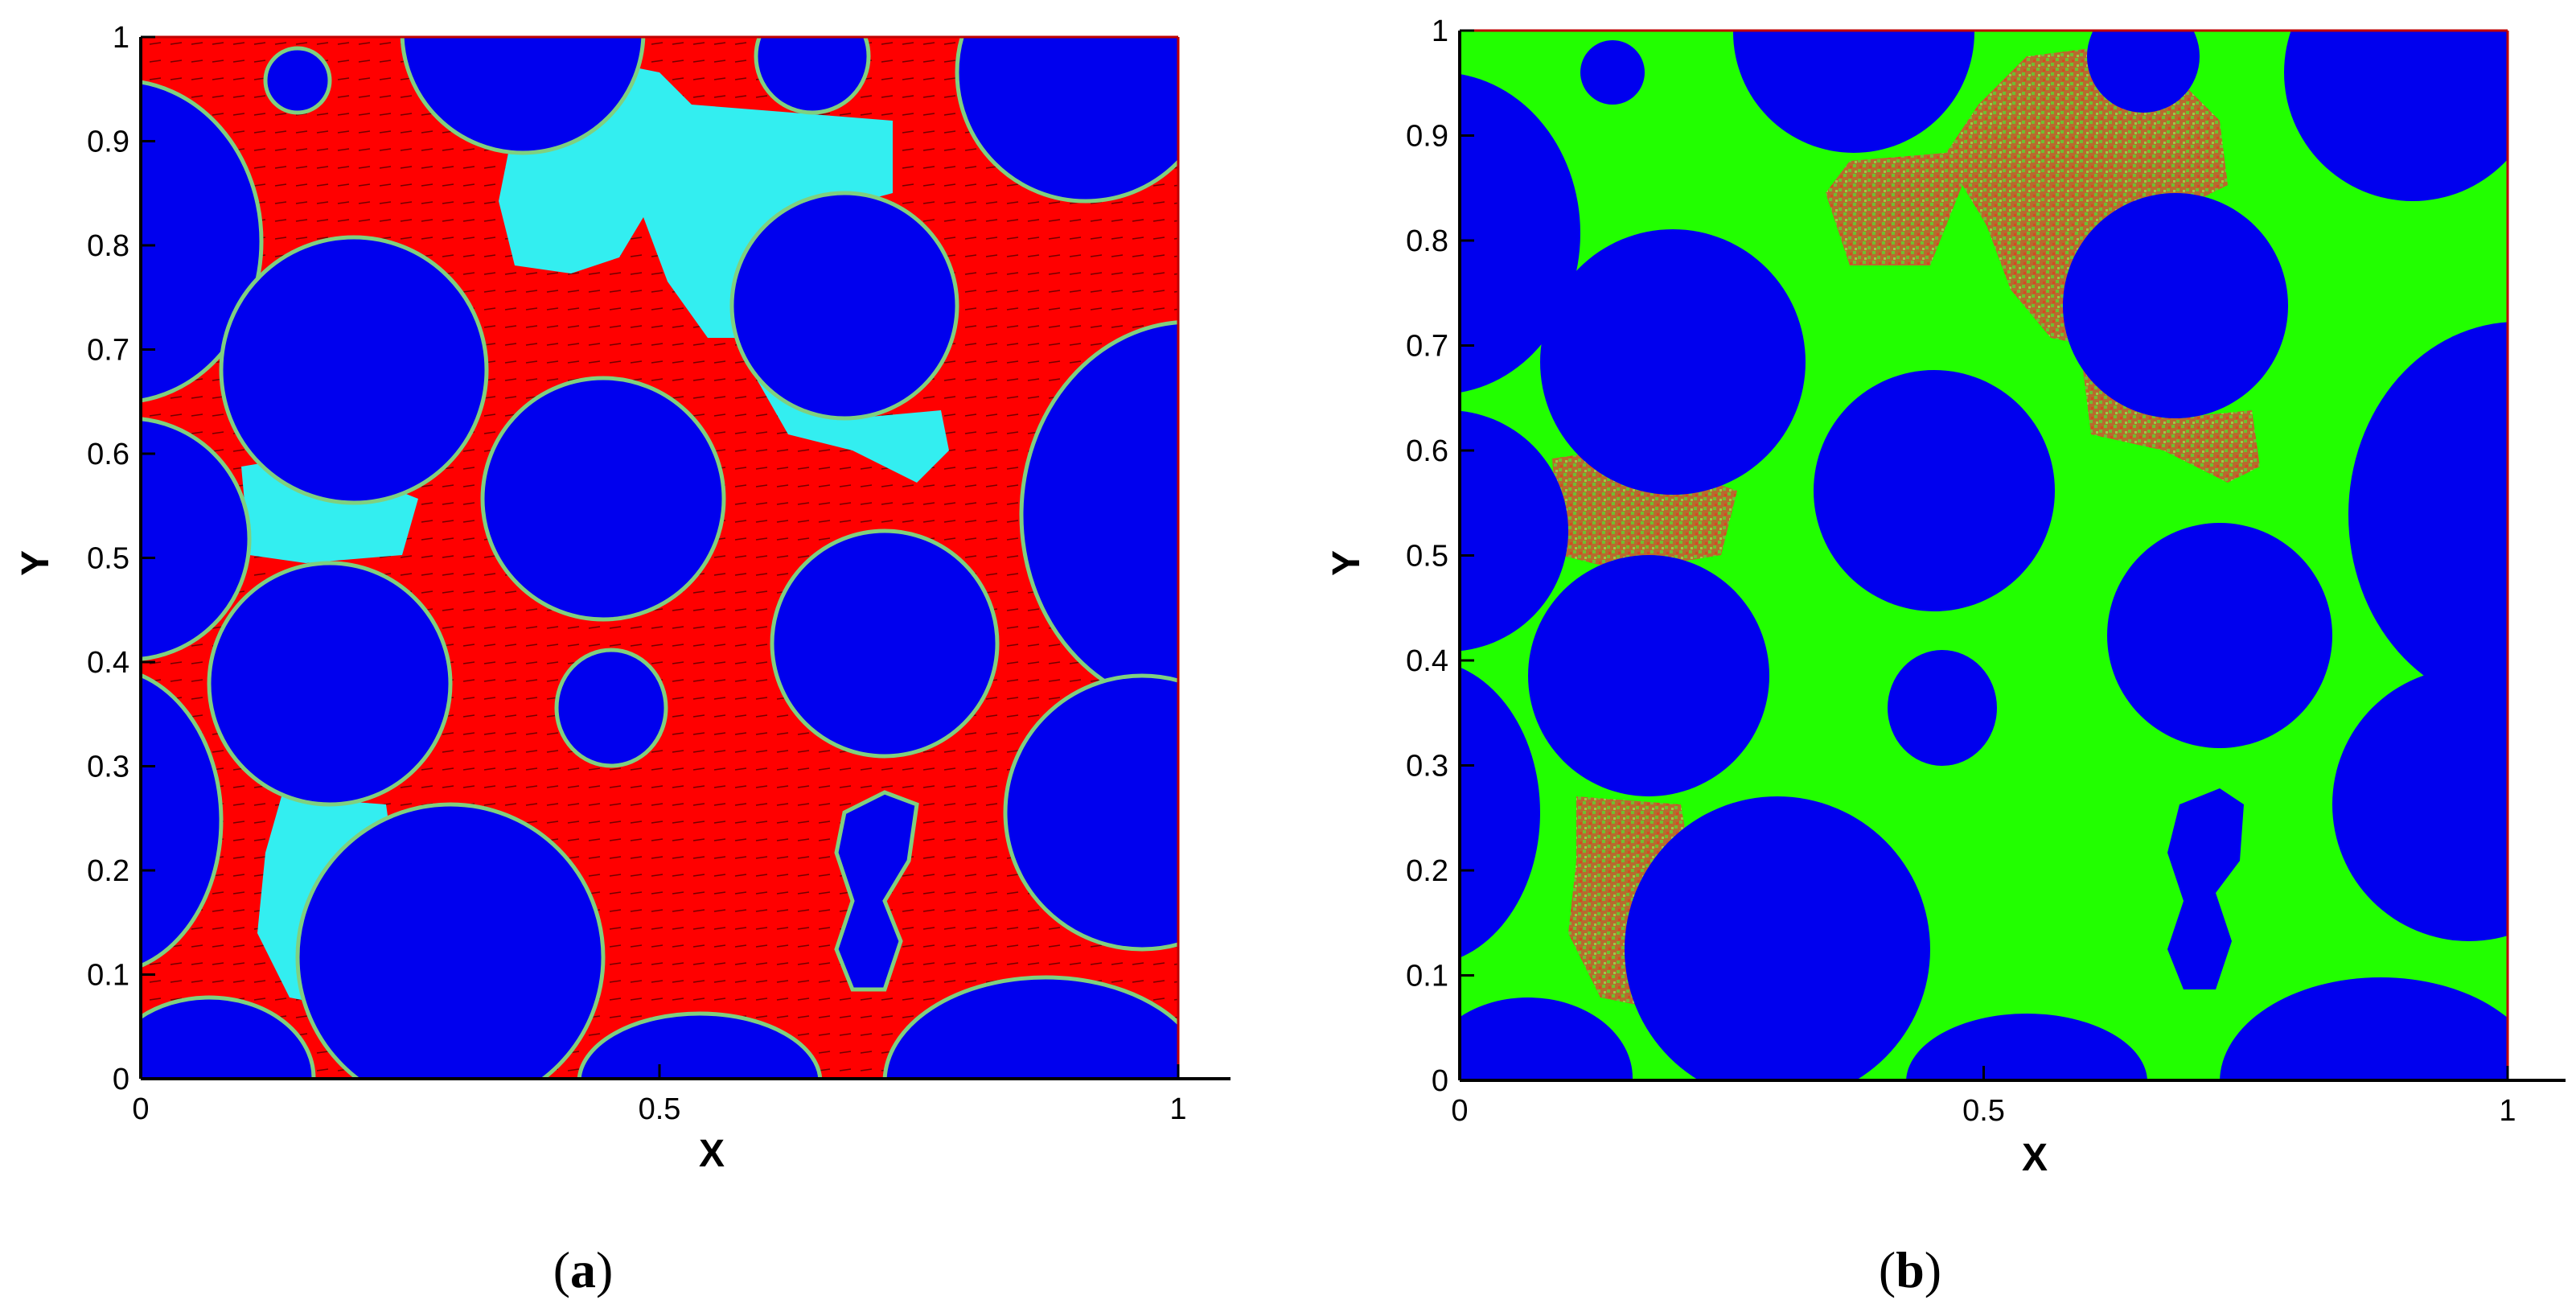 This screenshot has width=2576, height=1308. I want to click on panel-a-y-tick-label: 0.6, so click(108, 454).